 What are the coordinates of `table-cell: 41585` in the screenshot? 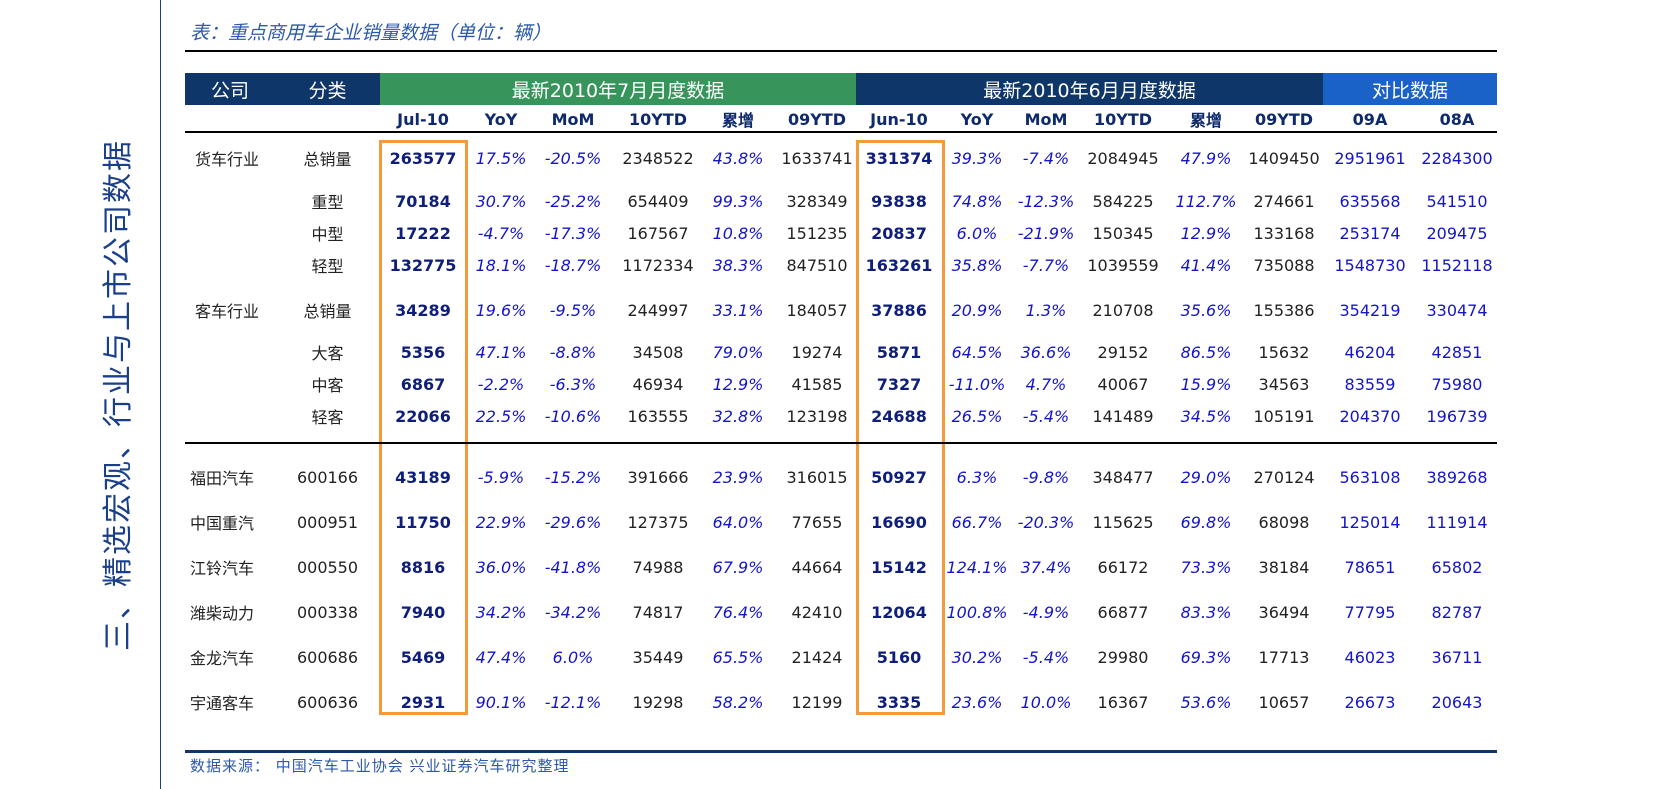 It's located at (817, 384).